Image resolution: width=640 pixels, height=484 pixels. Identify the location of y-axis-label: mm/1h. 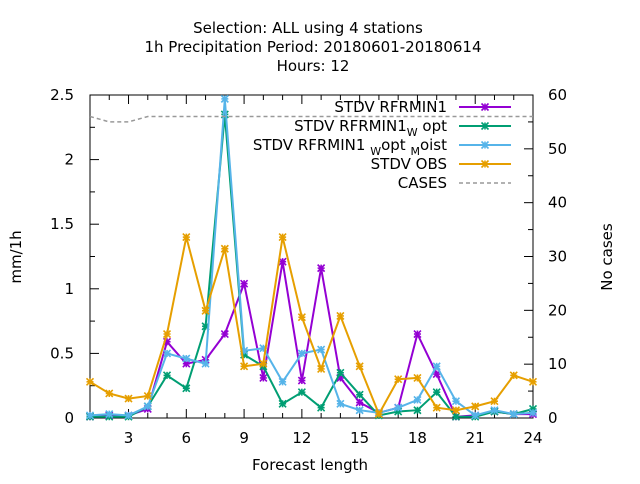
(16, 256).